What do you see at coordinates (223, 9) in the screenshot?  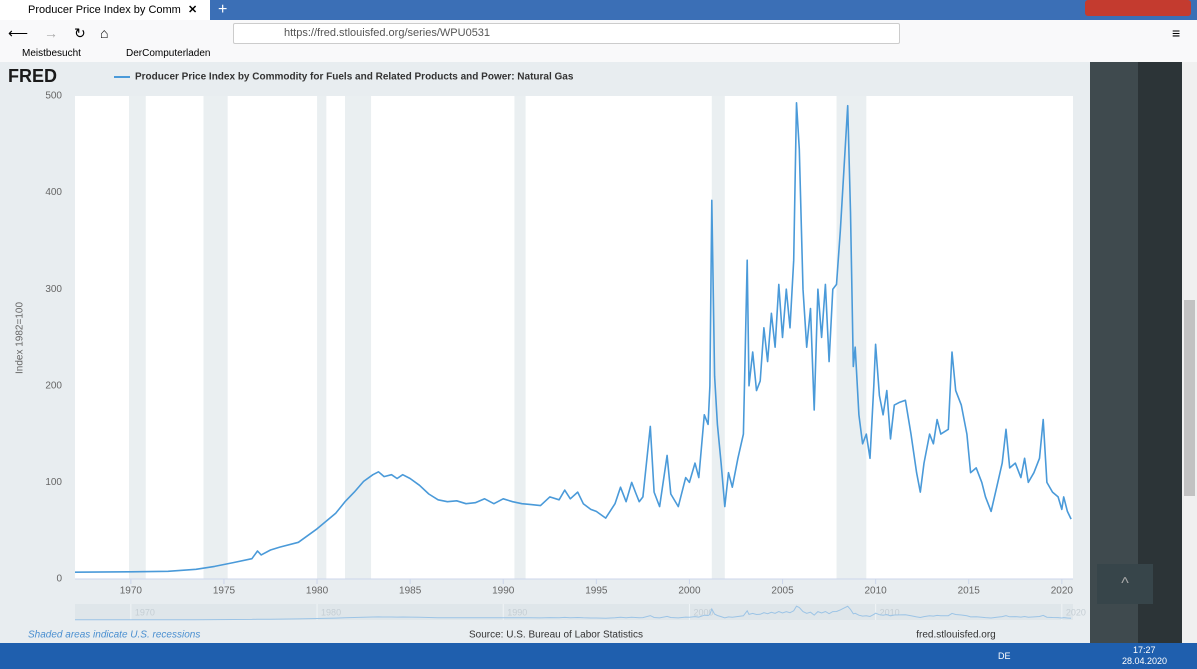 I see `new-tab: +` at bounding box center [223, 9].